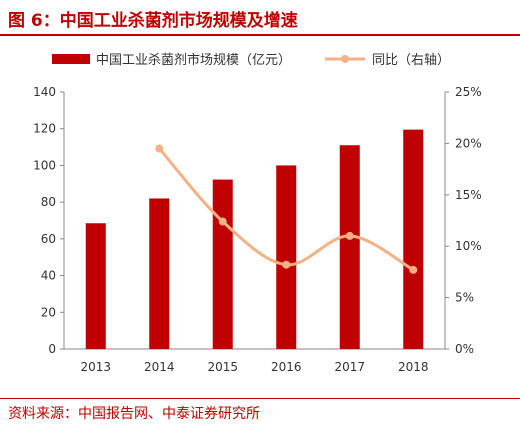 This screenshot has width=520, height=426. Describe the element at coordinates (260, 398) in the screenshot. I see `source-divider` at that location.